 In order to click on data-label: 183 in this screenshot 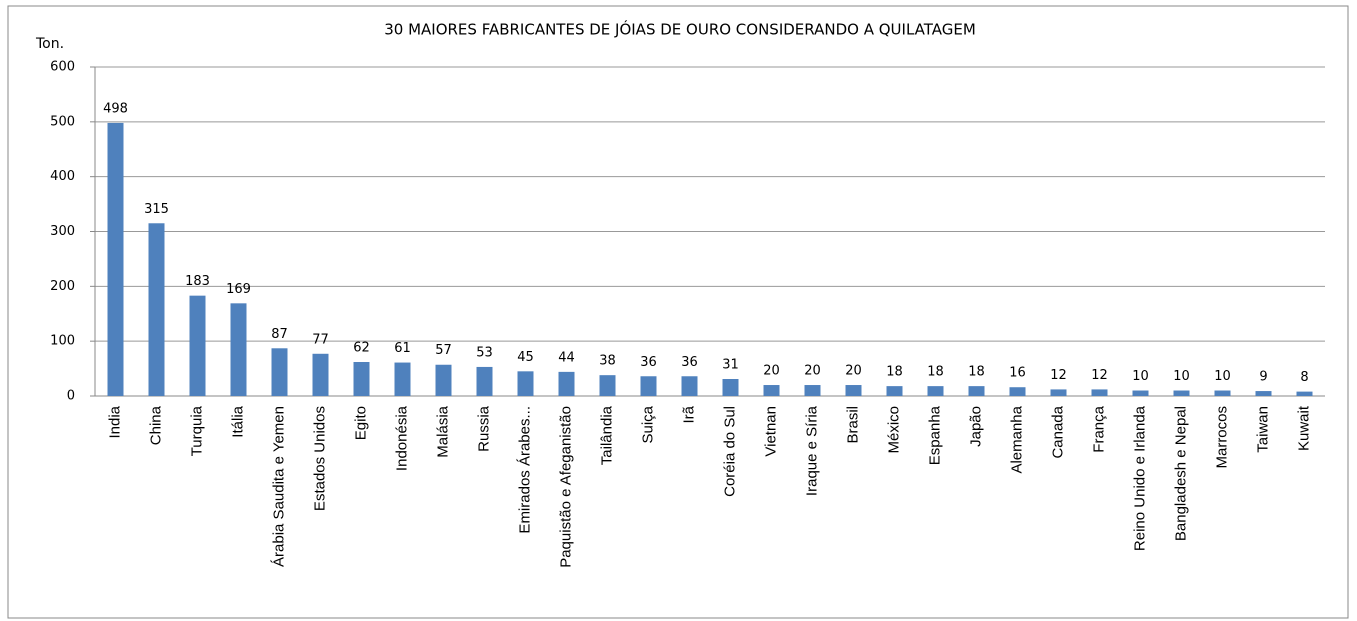, I will do `click(197, 281)`.